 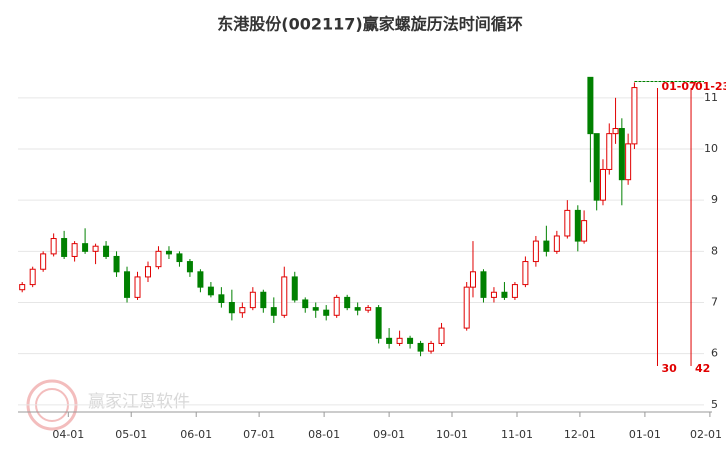 I want to click on x-tick-label: 01-01, so click(x=645, y=434).